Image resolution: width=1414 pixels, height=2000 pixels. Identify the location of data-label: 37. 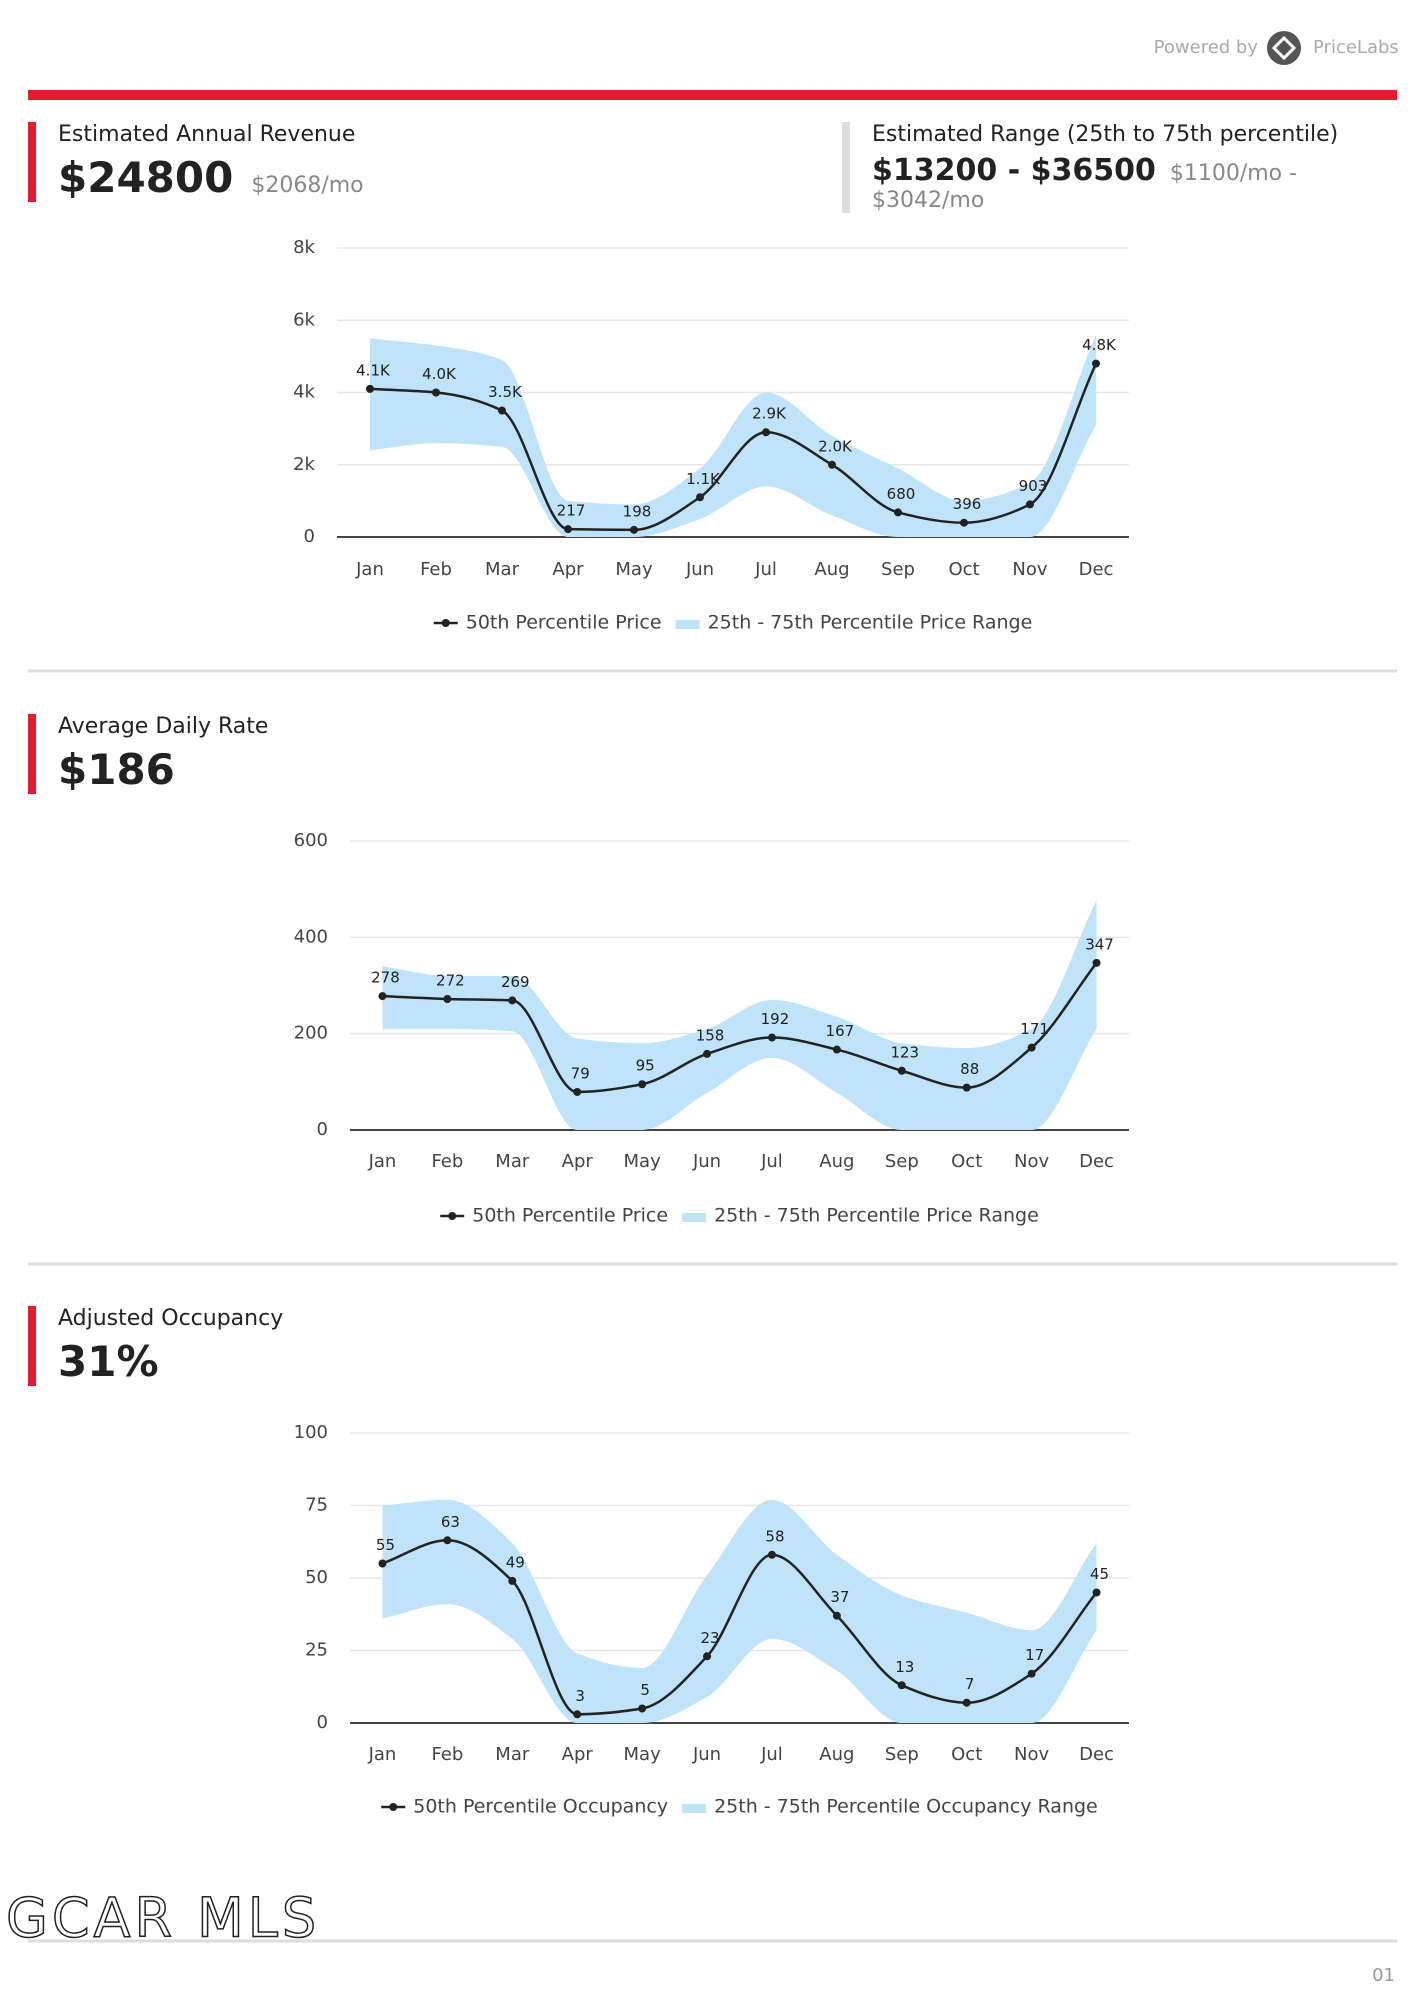
(839, 1597).